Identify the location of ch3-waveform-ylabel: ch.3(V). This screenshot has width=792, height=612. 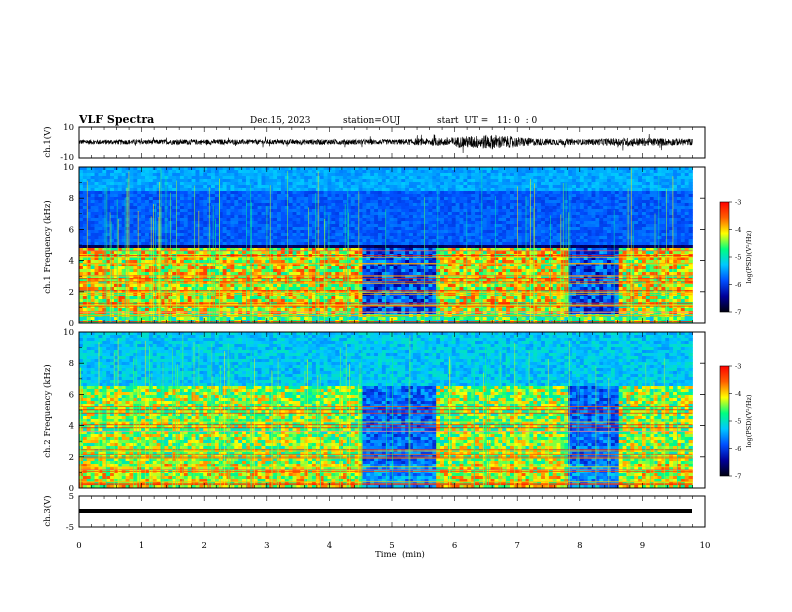
(47, 510).